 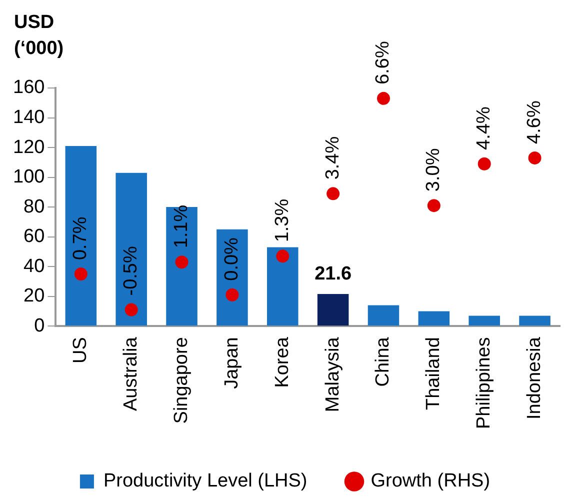 What do you see at coordinates (181, 380) in the screenshot?
I see `x-tick-label: Singapore` at bounding box center [181, 380].